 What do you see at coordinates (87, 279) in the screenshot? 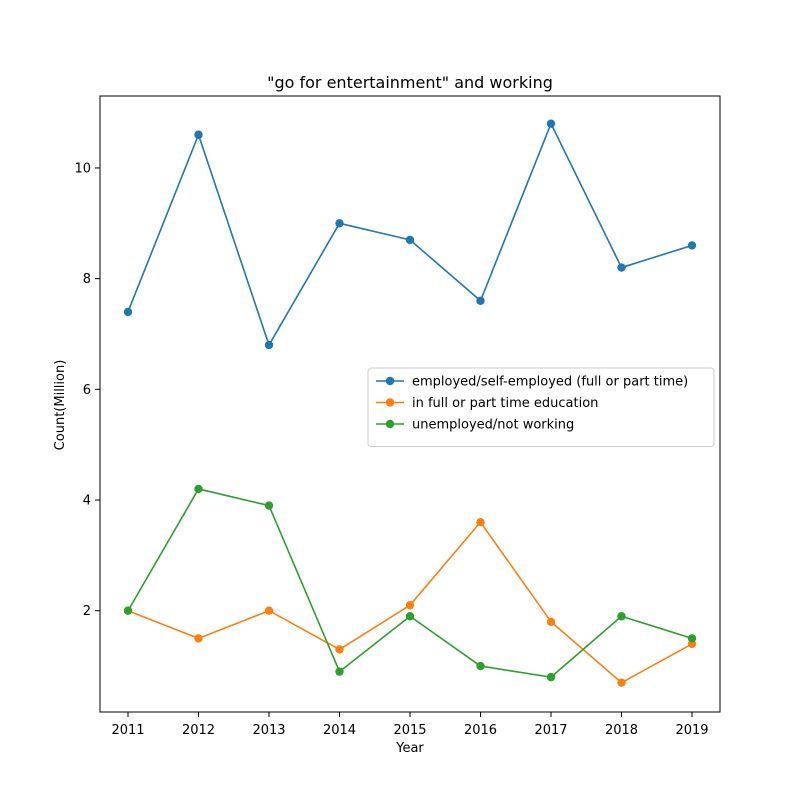
I see `y-tick-label: 8` at bounding box center [87, 279].